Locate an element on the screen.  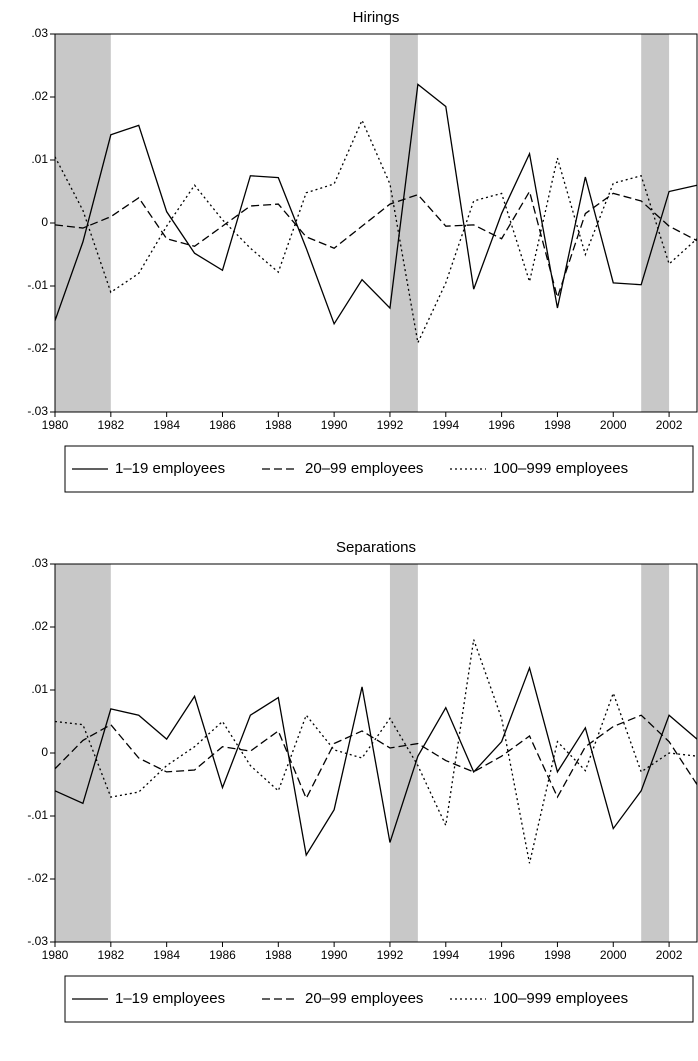
chart-title: Separations is located at coordinates (376, 547).